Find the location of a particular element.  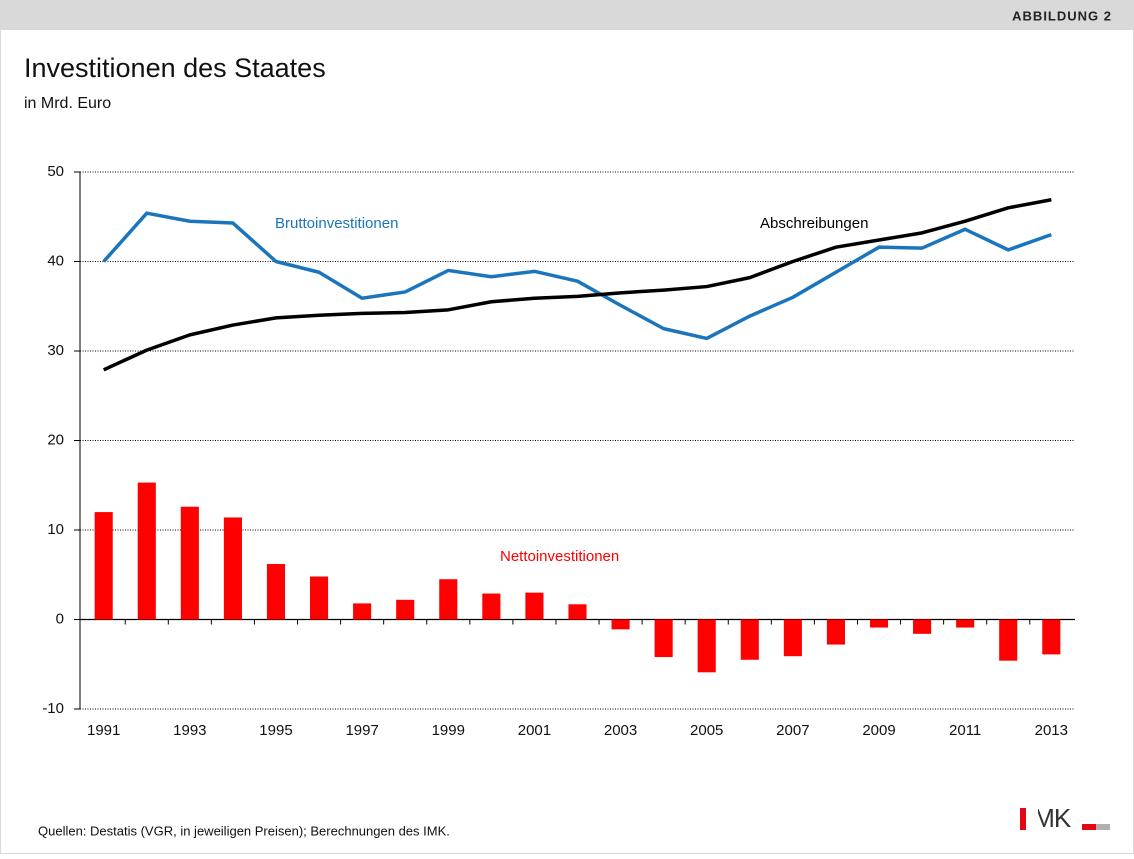

y-tick-label: 40 is located at coordinates (55, 260).